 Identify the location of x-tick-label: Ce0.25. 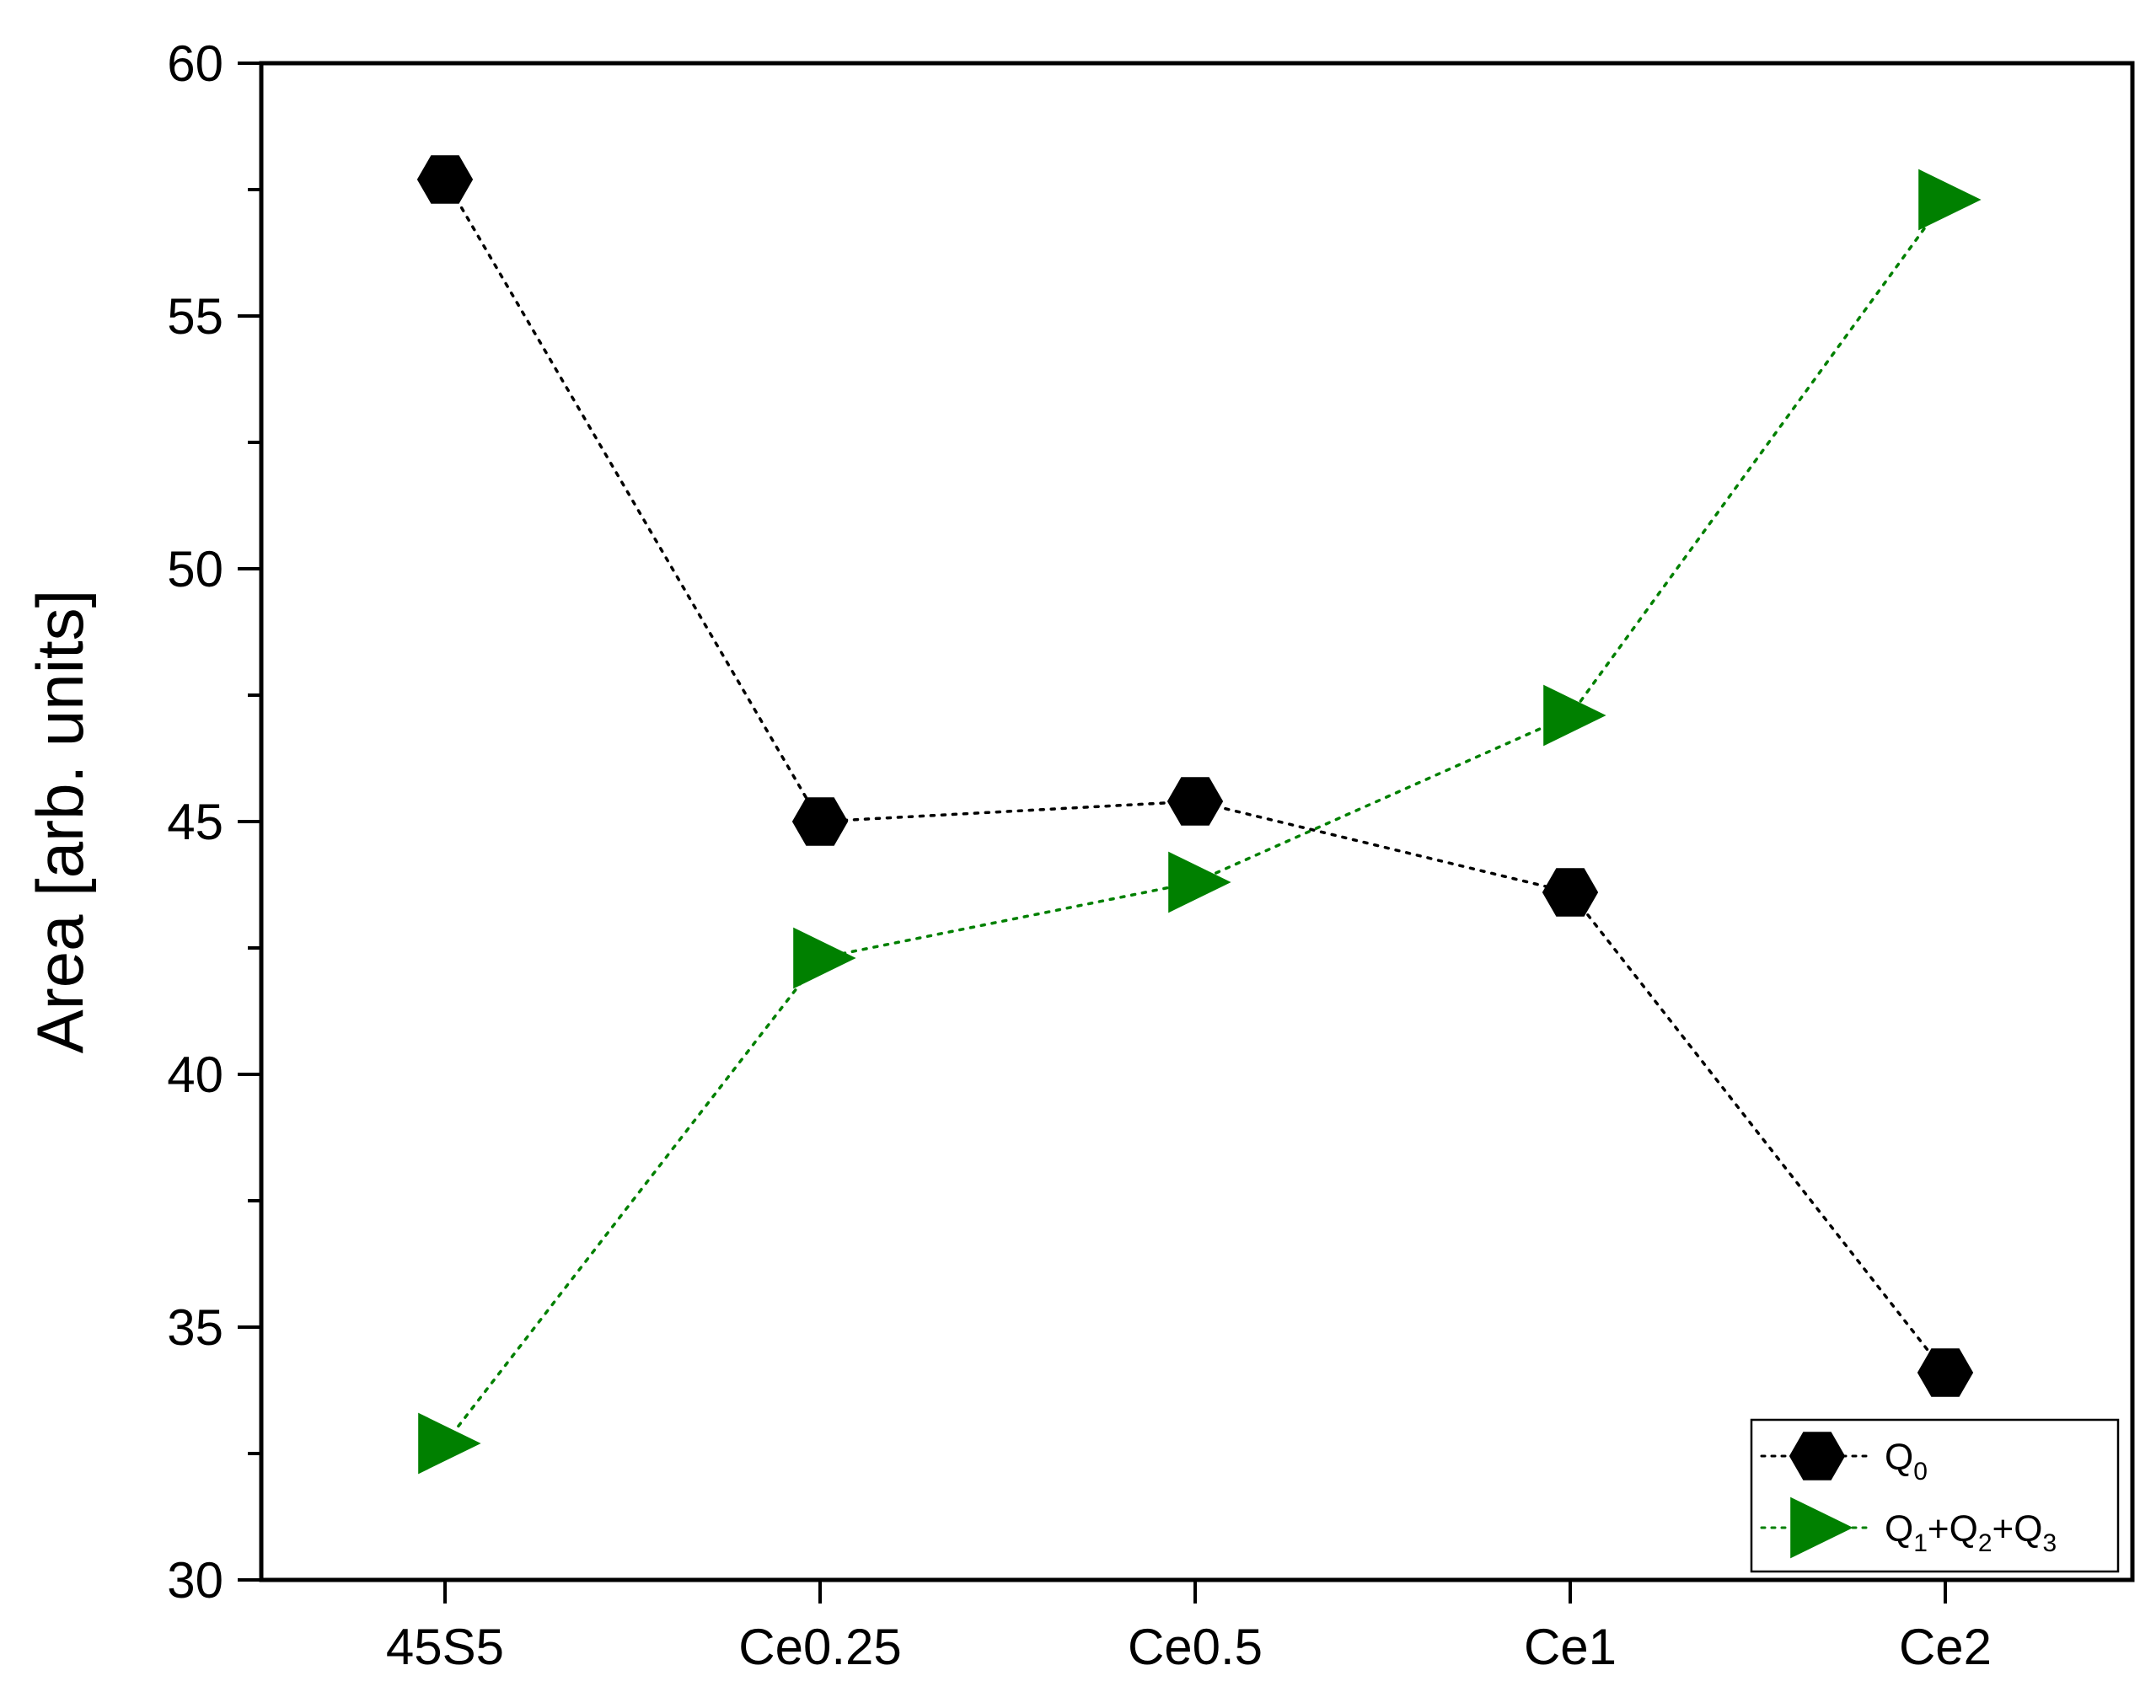
(819, 1647).